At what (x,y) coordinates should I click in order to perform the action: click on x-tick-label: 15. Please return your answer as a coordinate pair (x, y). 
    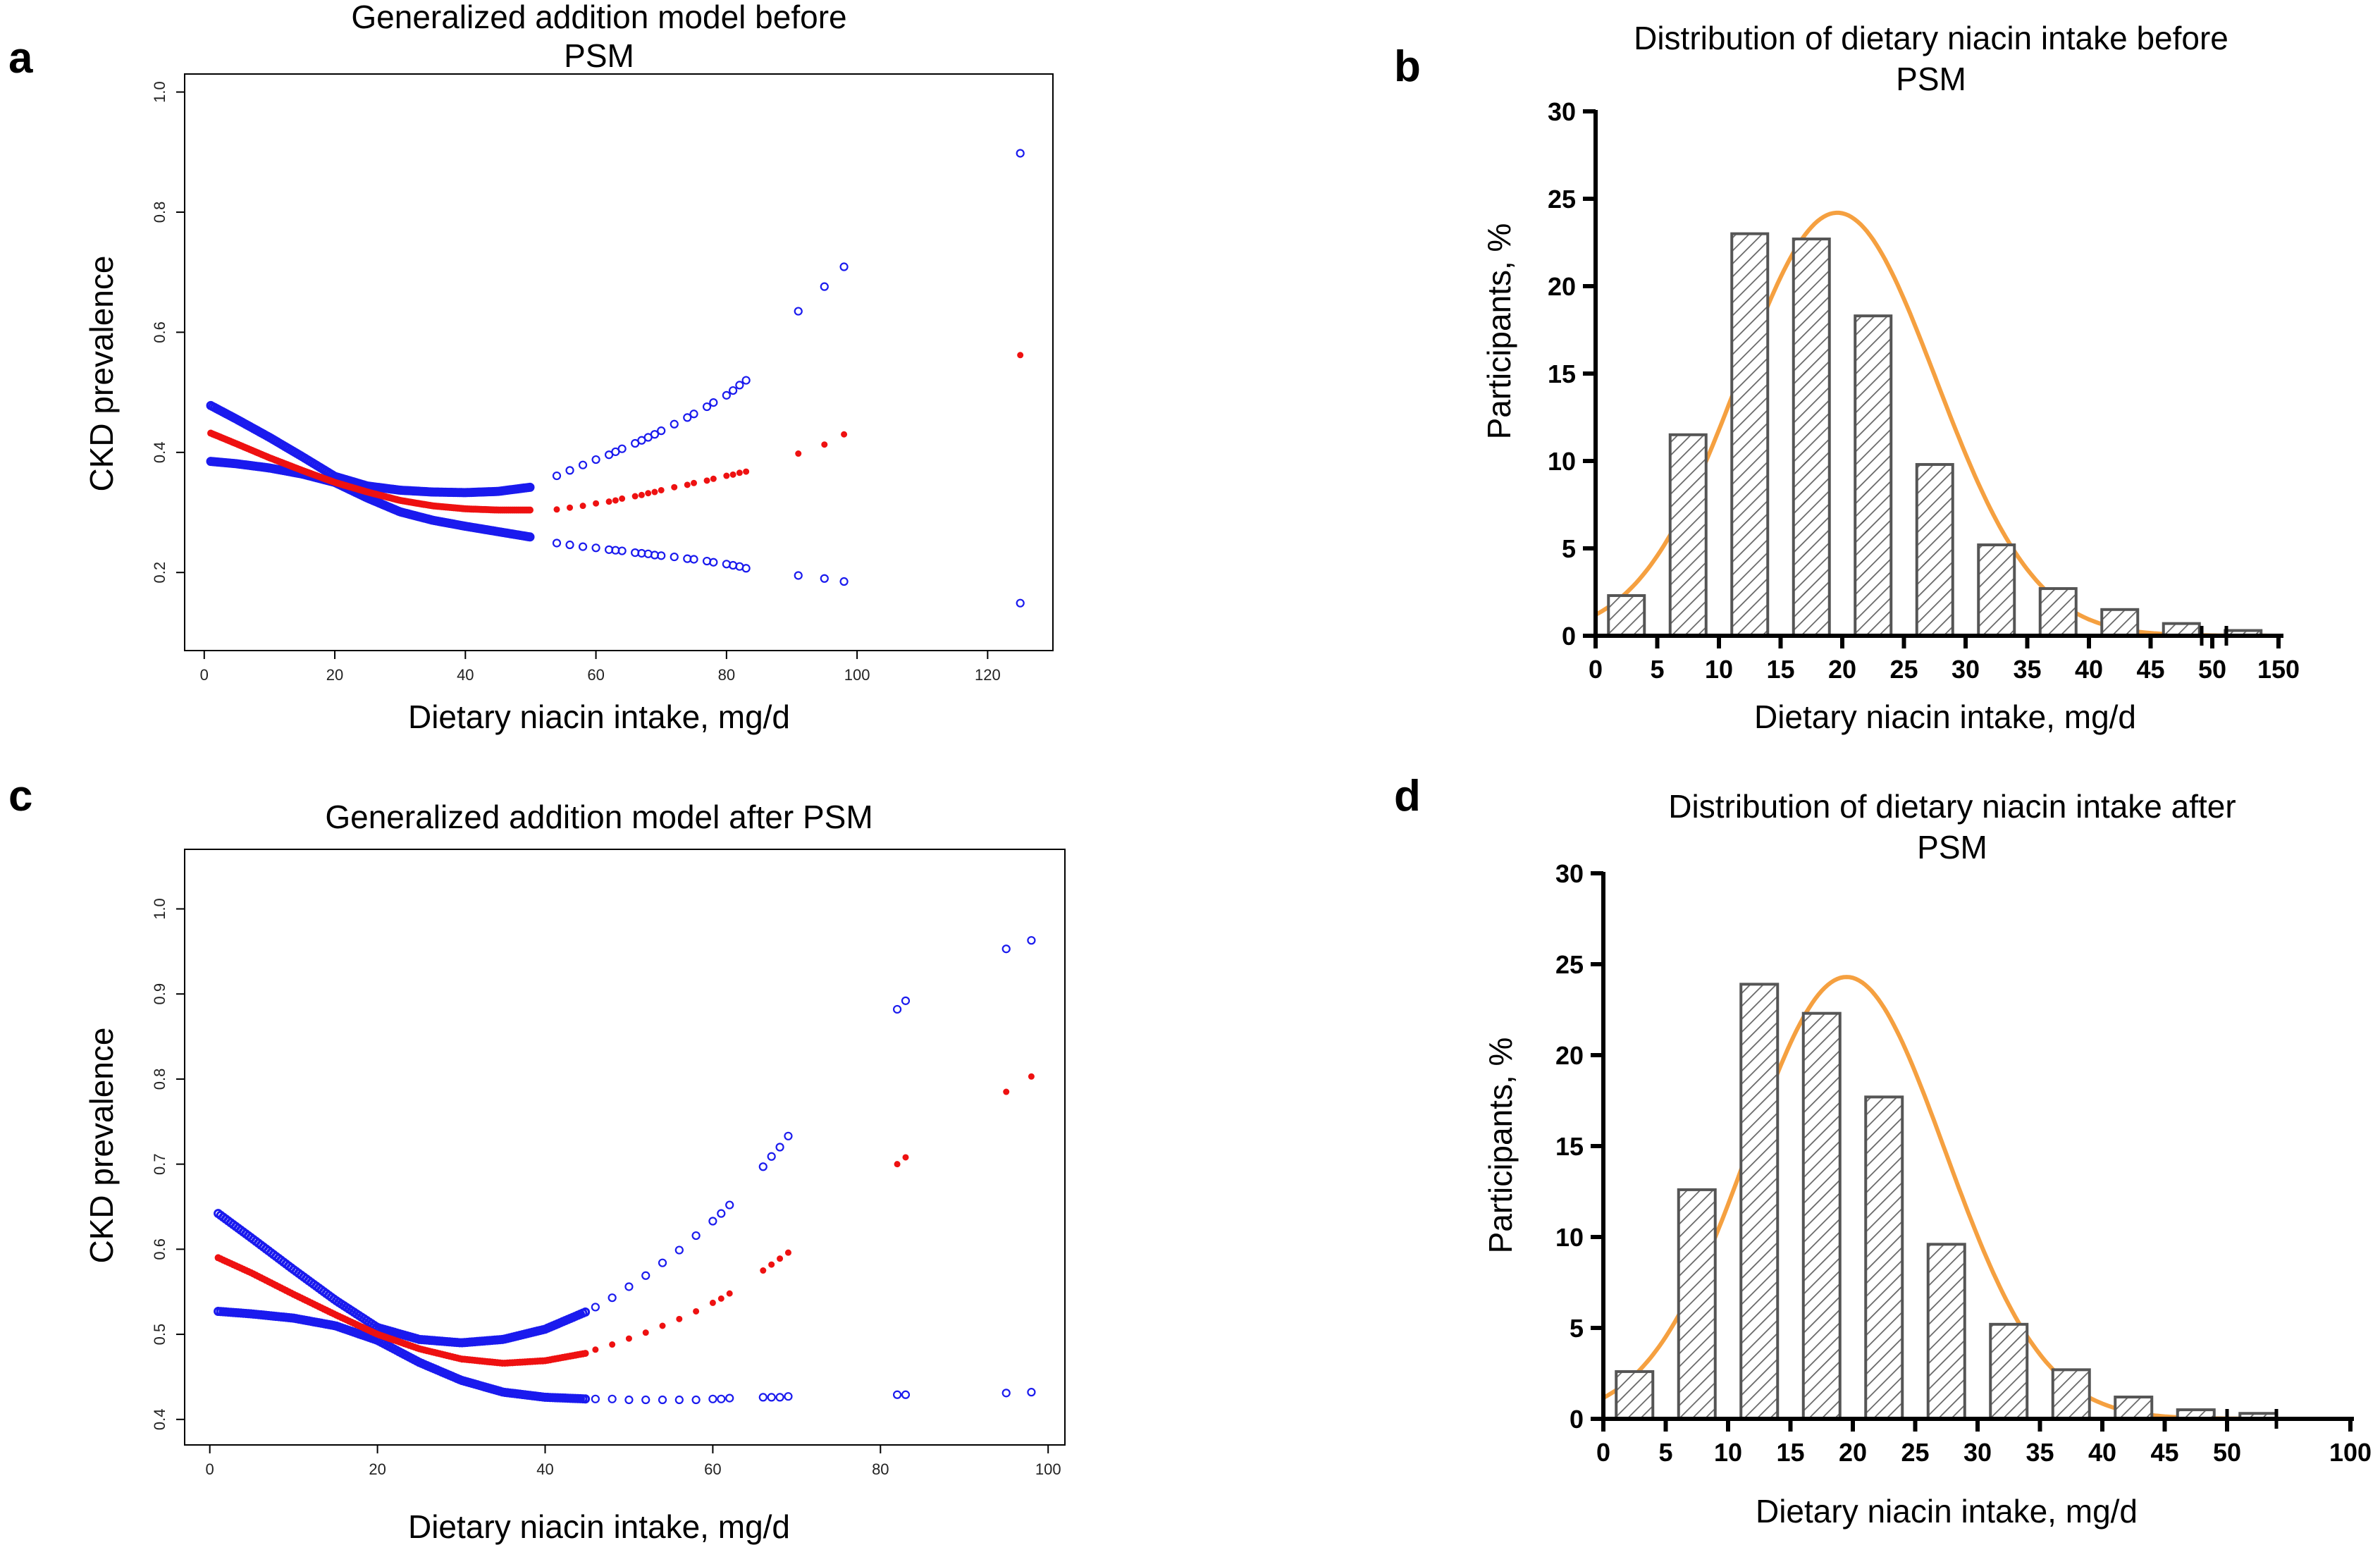
    Looking at the image, I should click on (1780, 669).